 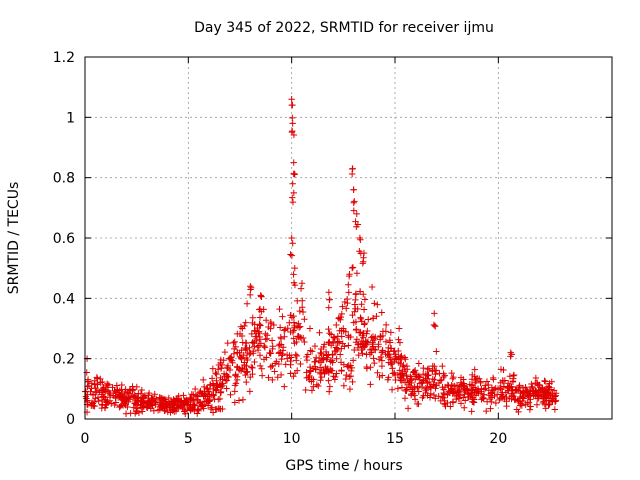 I want to click on y-tick-label: 0.6, so click(x=64, y=239).